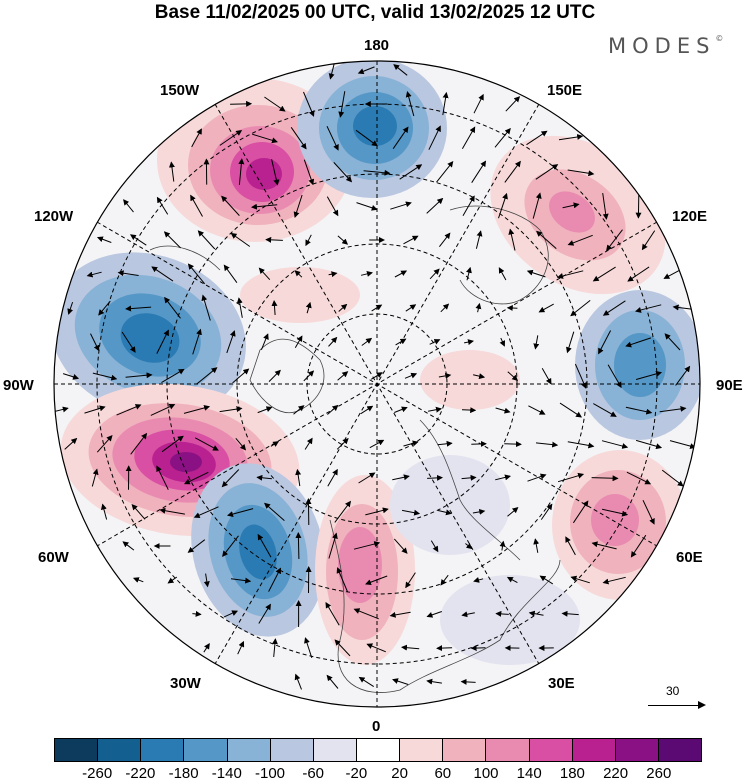  Describe the element at coordinates (377, 45) in the screenshot. I see `lon-label-180: 180` at that location.